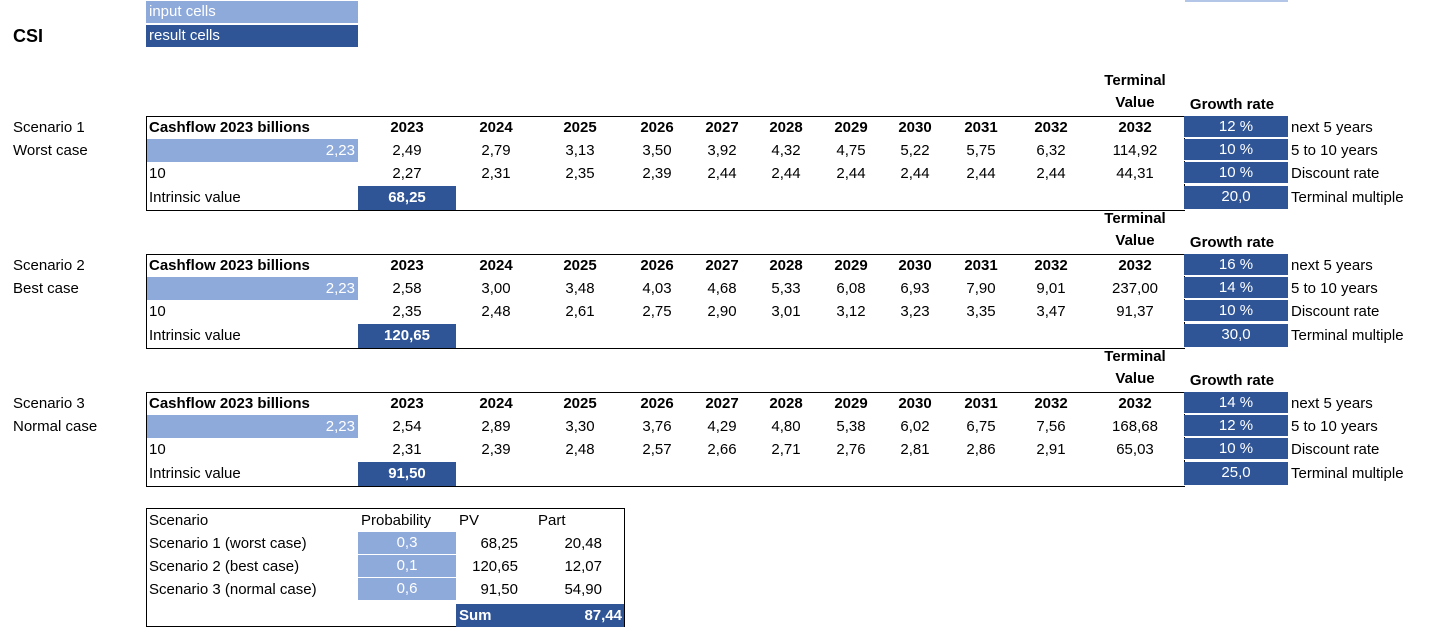 This screenshot has width=1456, height=644. I want to click on growth-rate-cell: 16 %, so click(1236, 265).